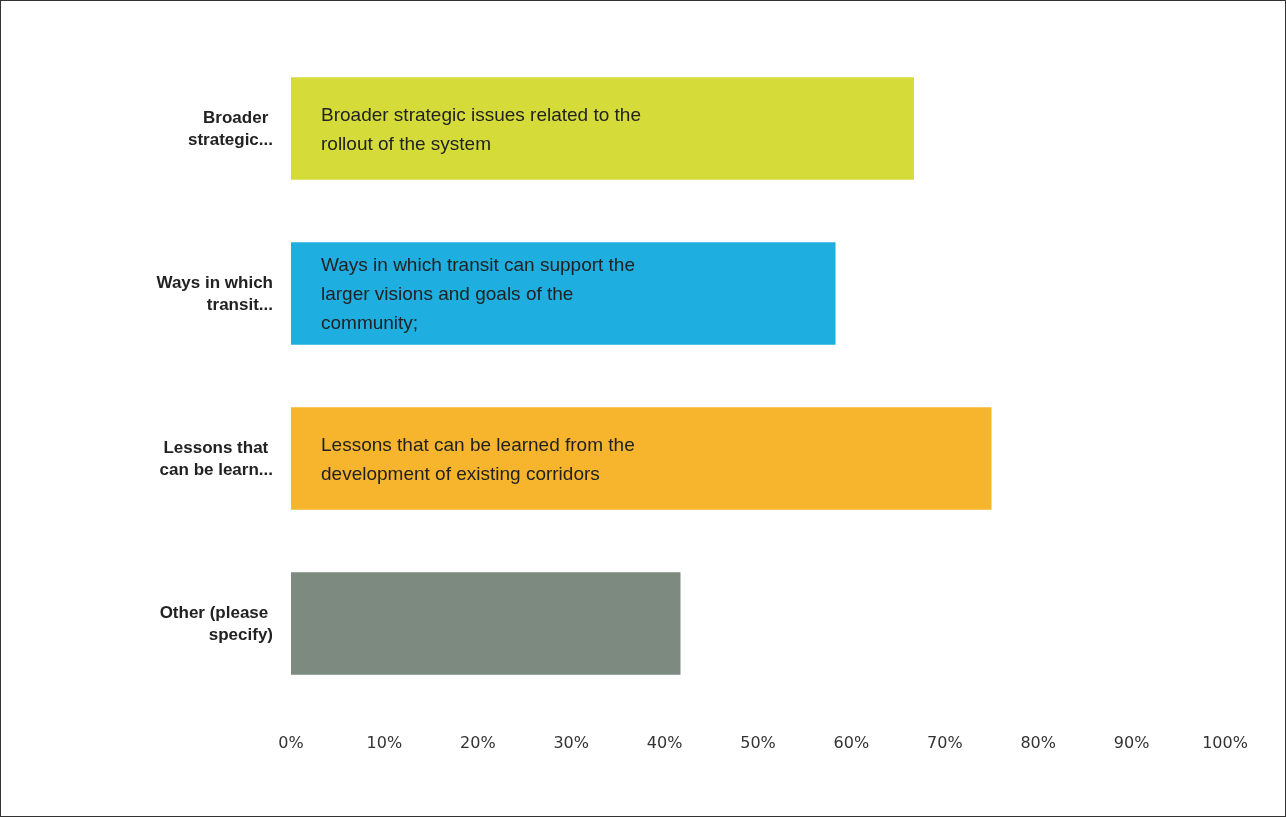  Describe the element at coordinates (851, 742) in the screenshot. I see `x-tick-label: 60%` at that location.